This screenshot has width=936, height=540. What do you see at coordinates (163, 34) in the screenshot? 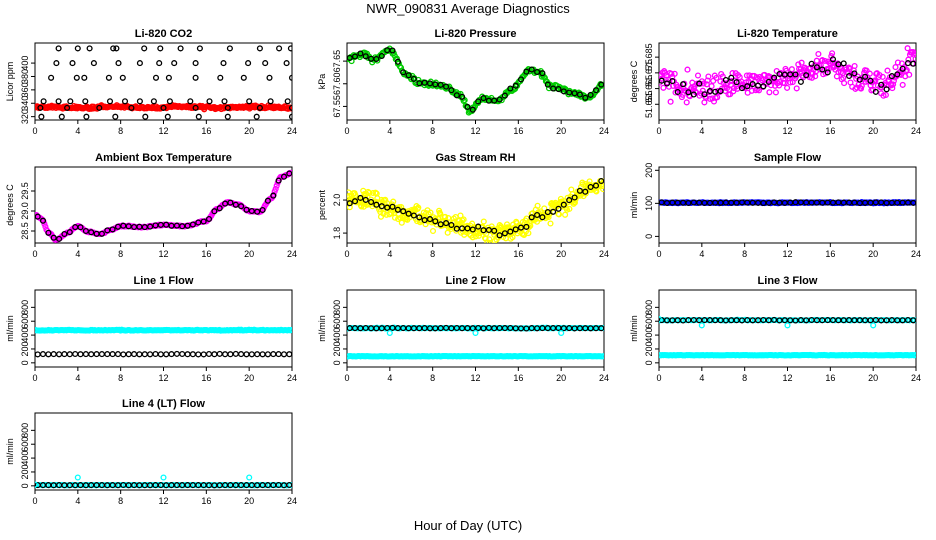
I see `chart-title: Li-820 CO2` at bounding box center [163, 34].